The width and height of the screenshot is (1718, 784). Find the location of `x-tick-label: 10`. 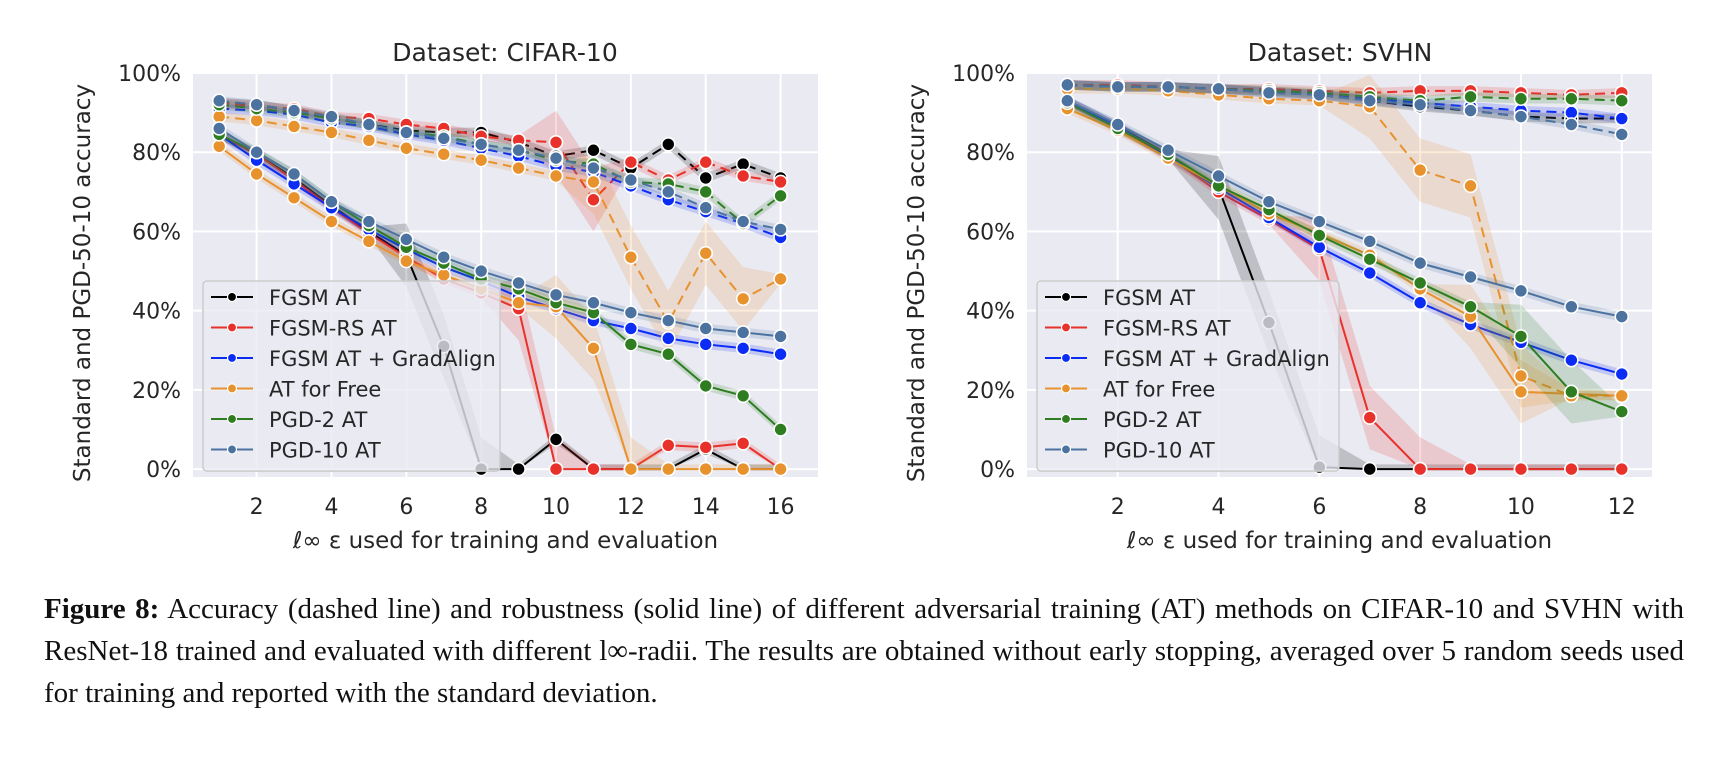

x-tick-label: 10 is located at coordinates (1521, 507).